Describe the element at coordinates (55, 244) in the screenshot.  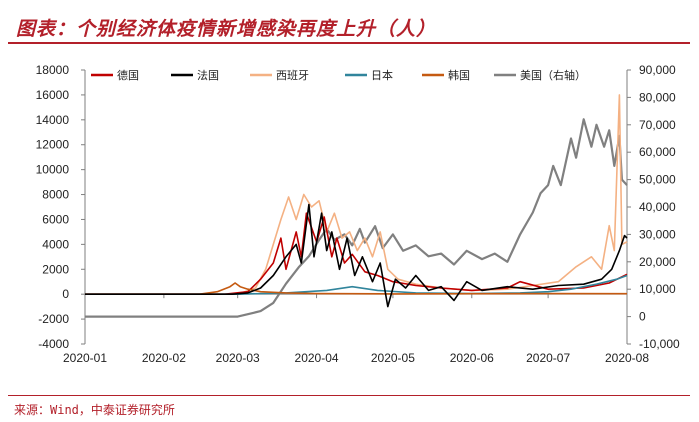
I see `left-tick-label: 4000` at that location.